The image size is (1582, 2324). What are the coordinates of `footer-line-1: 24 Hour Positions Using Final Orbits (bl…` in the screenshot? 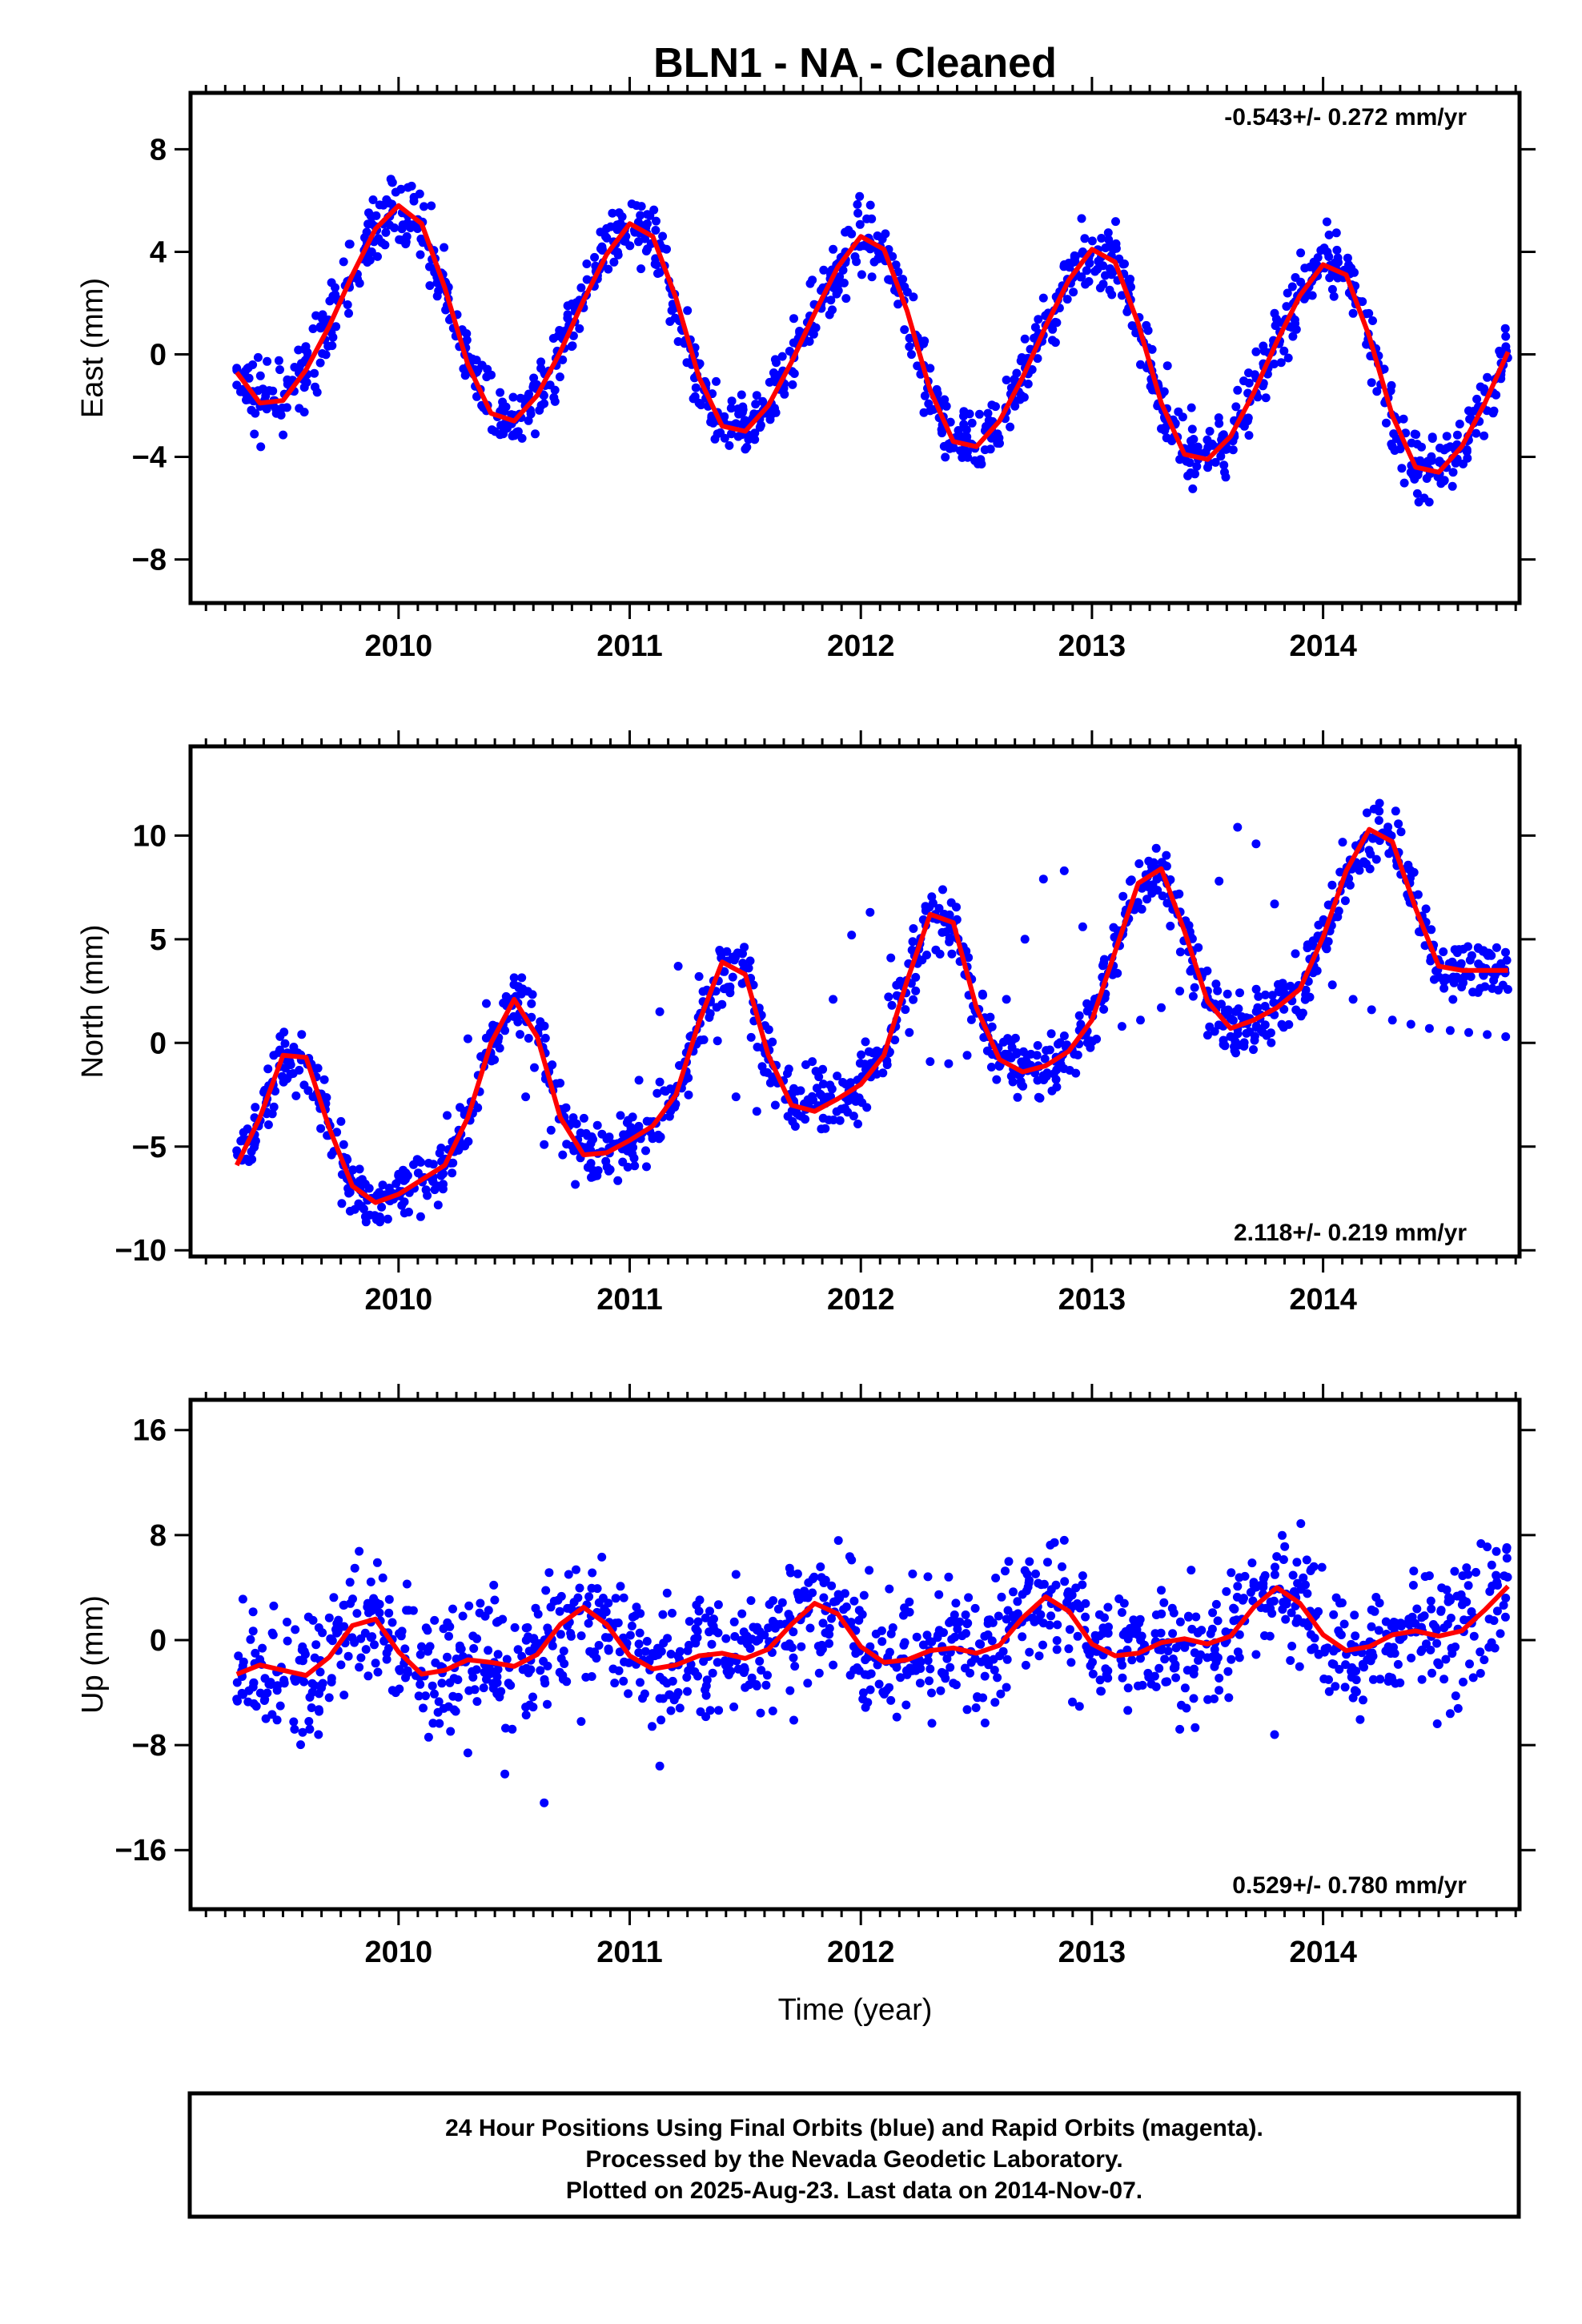 It's located at (854, 2128).